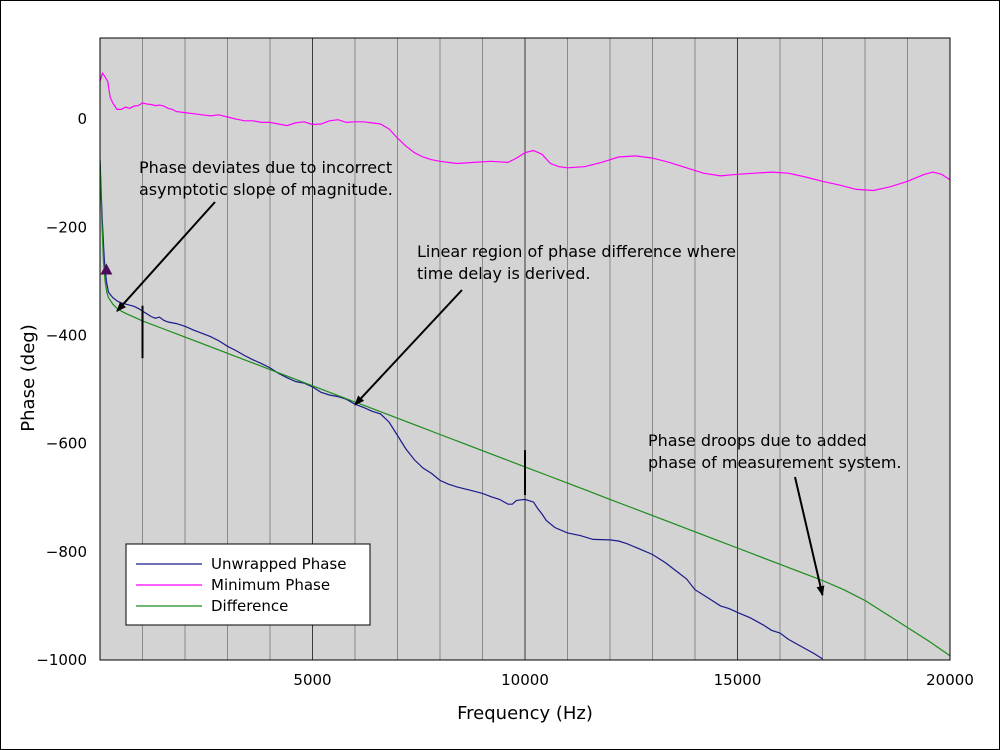 This screenshot has width=1000, height=750. I want to click on legend-label-minimum: Minimum Phase, so click(270, 585).